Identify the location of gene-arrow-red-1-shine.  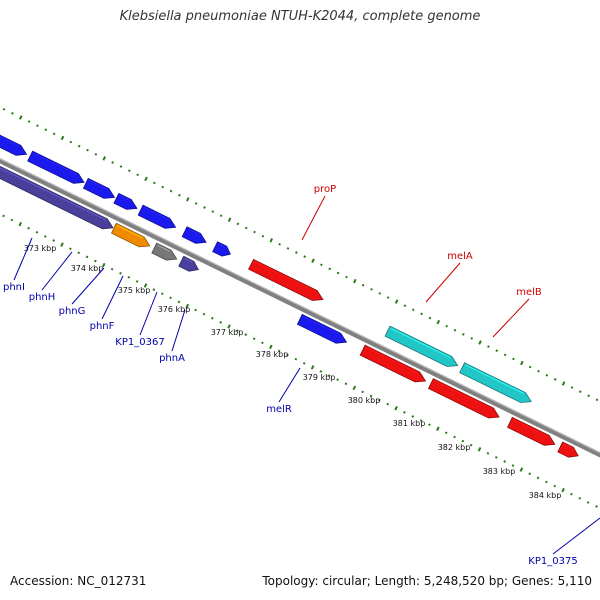
(392, 360).